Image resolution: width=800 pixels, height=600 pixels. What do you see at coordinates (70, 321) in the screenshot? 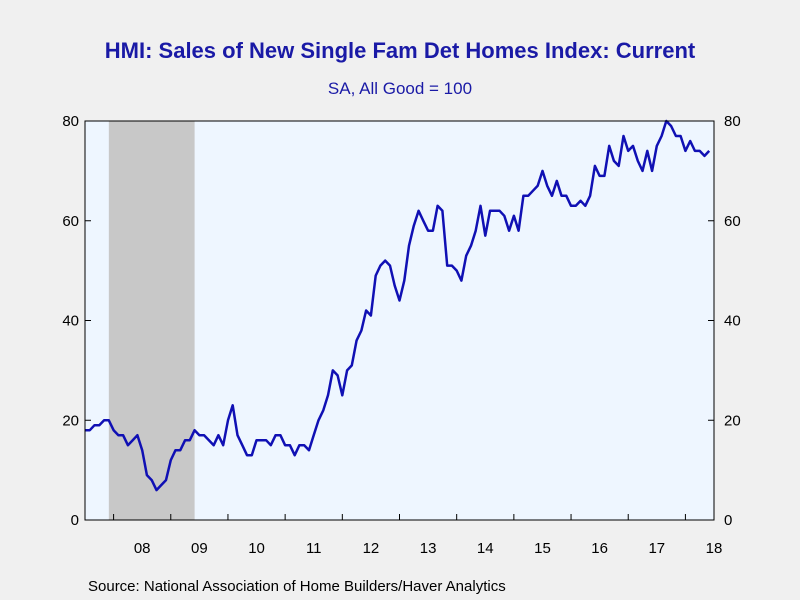
I see `y-tick-label: 40` at bounding box center [70, 321].